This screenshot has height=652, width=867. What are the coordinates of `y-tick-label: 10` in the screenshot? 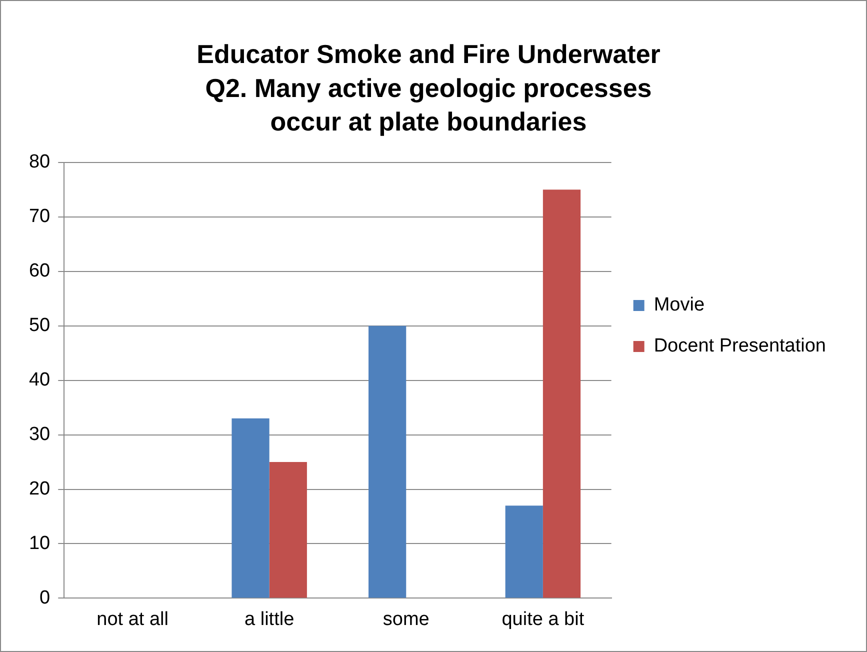 It's located at (39, 543).